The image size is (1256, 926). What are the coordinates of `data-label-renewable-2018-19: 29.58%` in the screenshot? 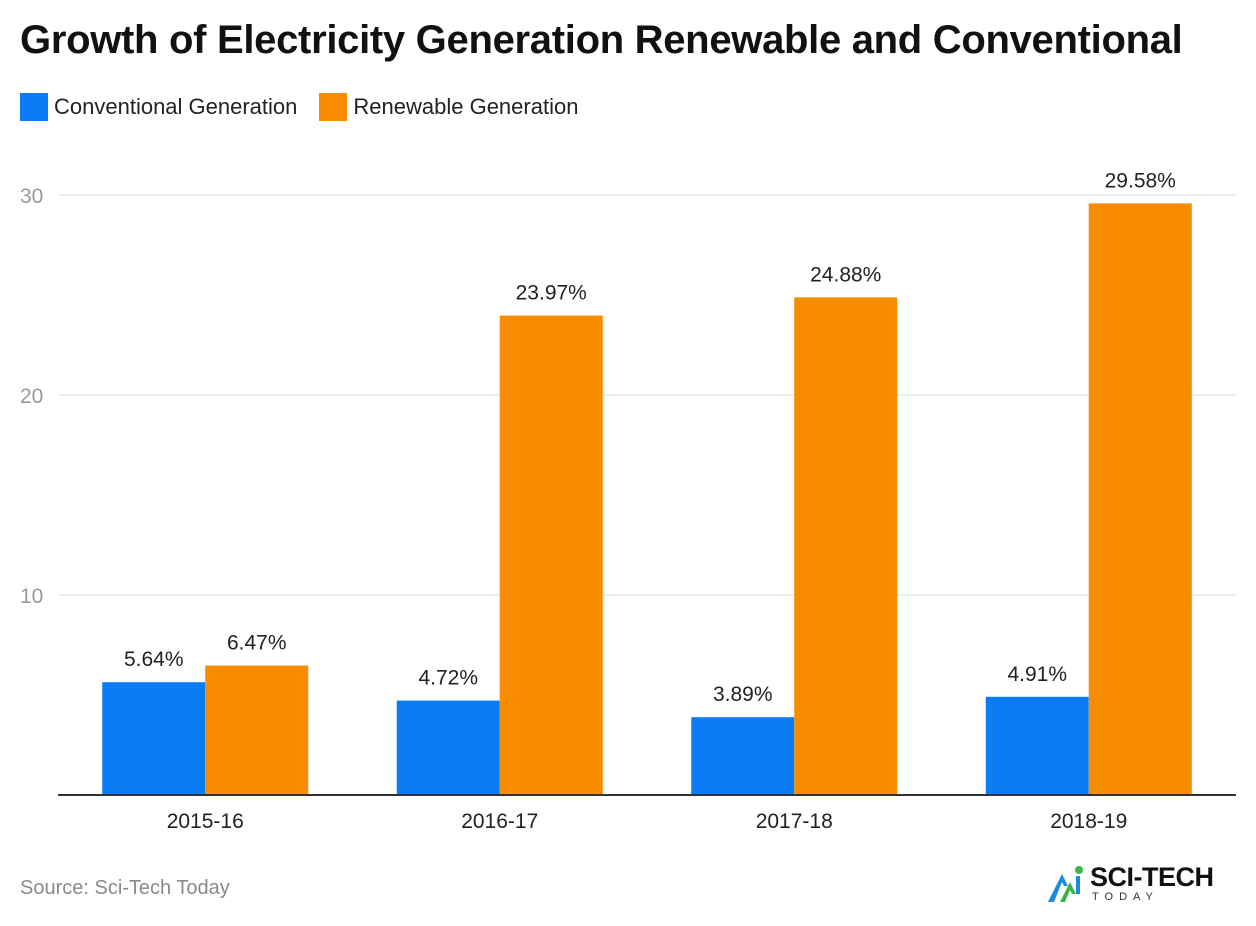 It's located at (1140, 180).